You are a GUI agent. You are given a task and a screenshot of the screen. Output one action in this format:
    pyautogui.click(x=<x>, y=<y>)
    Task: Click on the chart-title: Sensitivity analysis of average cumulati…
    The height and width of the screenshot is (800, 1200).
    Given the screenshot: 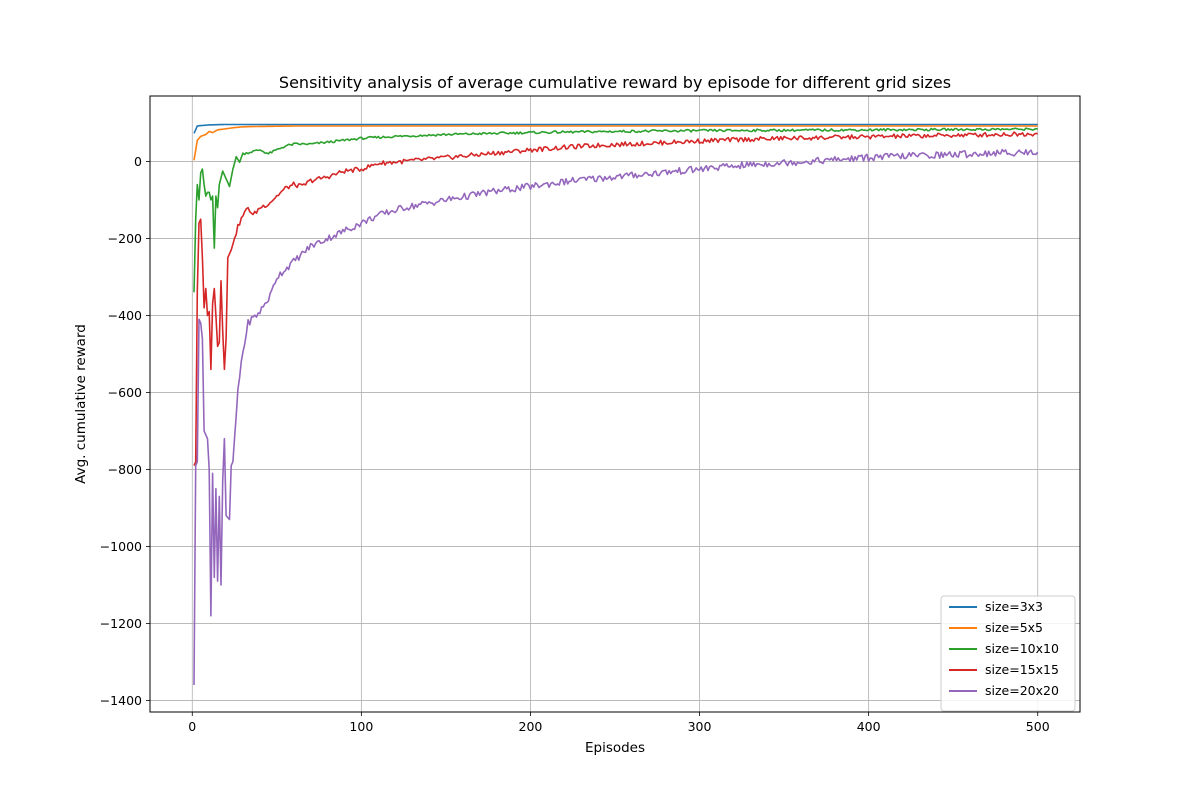 What is the action you would take?
    pyautogui.click(x=615, y=82)
    